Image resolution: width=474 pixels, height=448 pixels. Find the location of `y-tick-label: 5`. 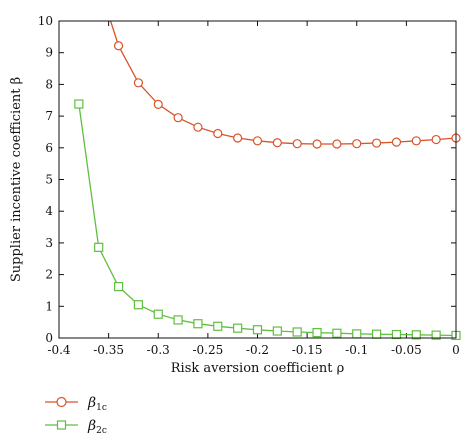

y-tick-label: 5 is located at coordinates (49, 180).